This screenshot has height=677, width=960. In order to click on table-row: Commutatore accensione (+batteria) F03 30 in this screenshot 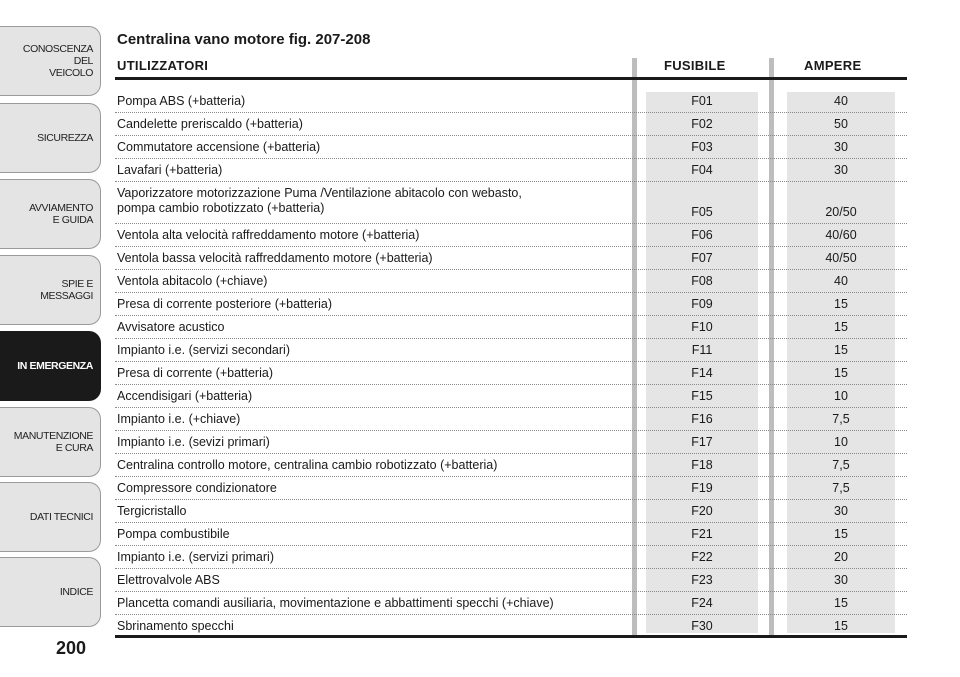, I will do `click(511, 147)`.